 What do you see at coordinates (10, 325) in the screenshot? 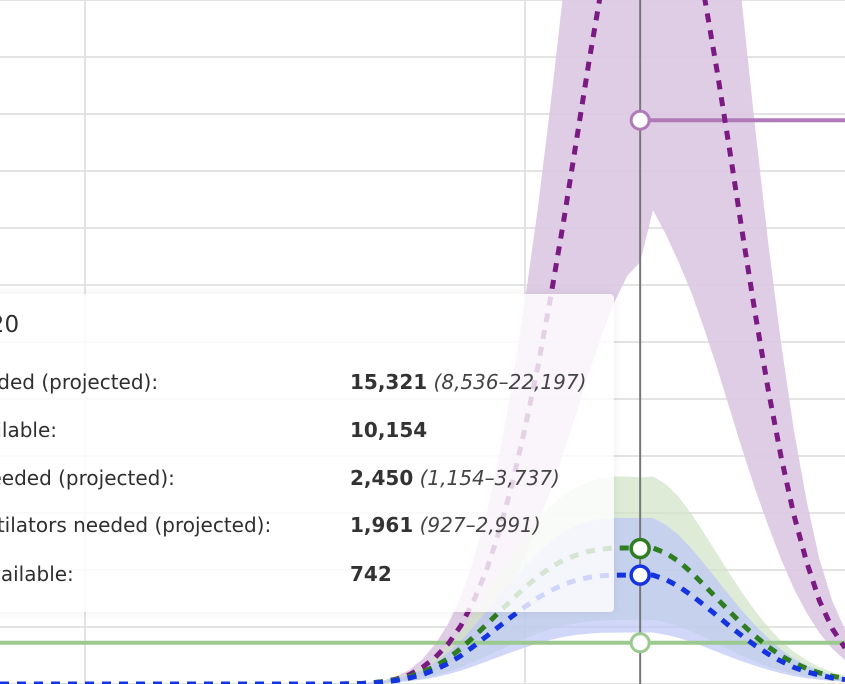
I see `tooltip-date: 2020` at bounding box center [10, 325].